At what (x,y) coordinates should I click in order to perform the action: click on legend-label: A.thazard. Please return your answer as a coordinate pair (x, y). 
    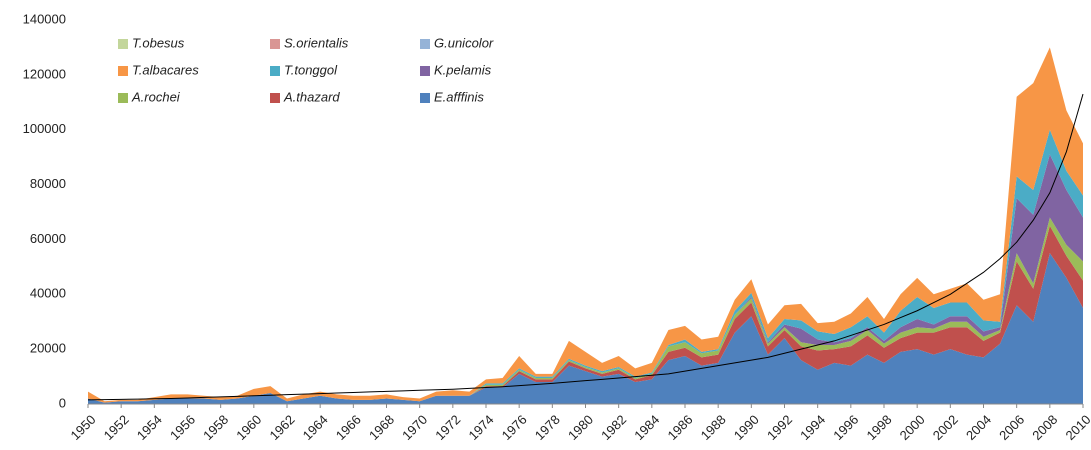
    Looking at the image, I should click on (311, 96).